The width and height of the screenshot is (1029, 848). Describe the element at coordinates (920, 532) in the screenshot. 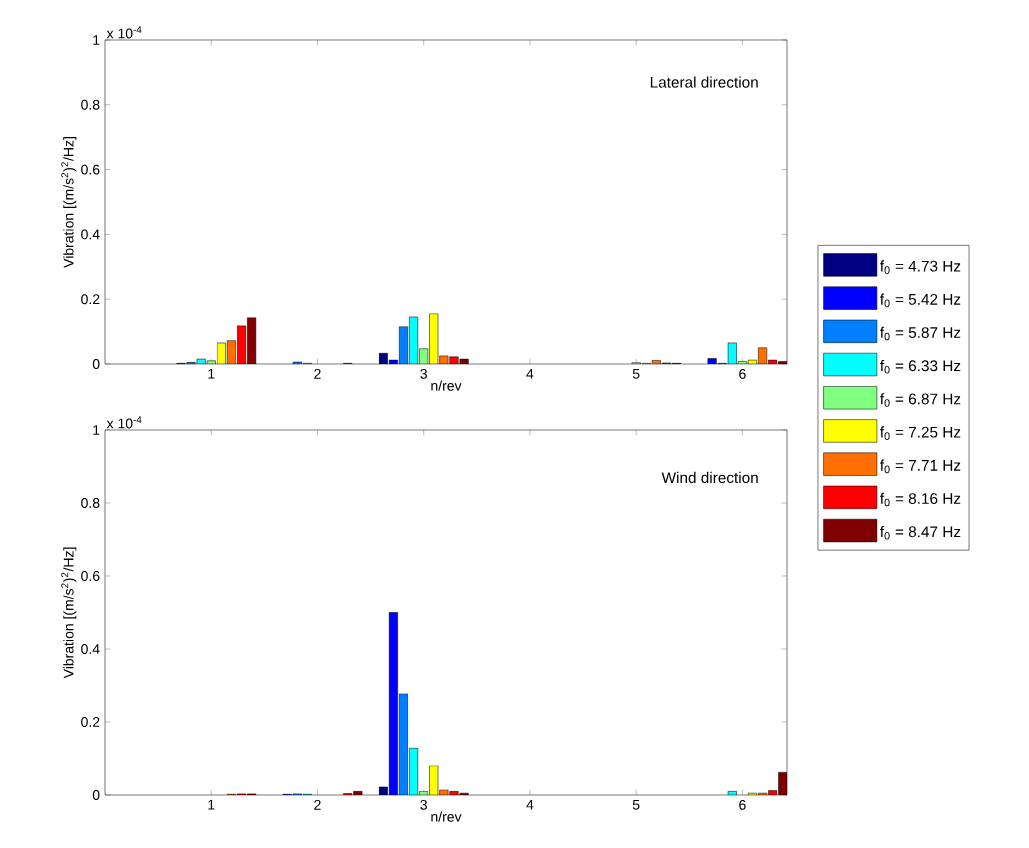

I see `legend-label: f$_{0}$ = 8.47 Hz` at that location.